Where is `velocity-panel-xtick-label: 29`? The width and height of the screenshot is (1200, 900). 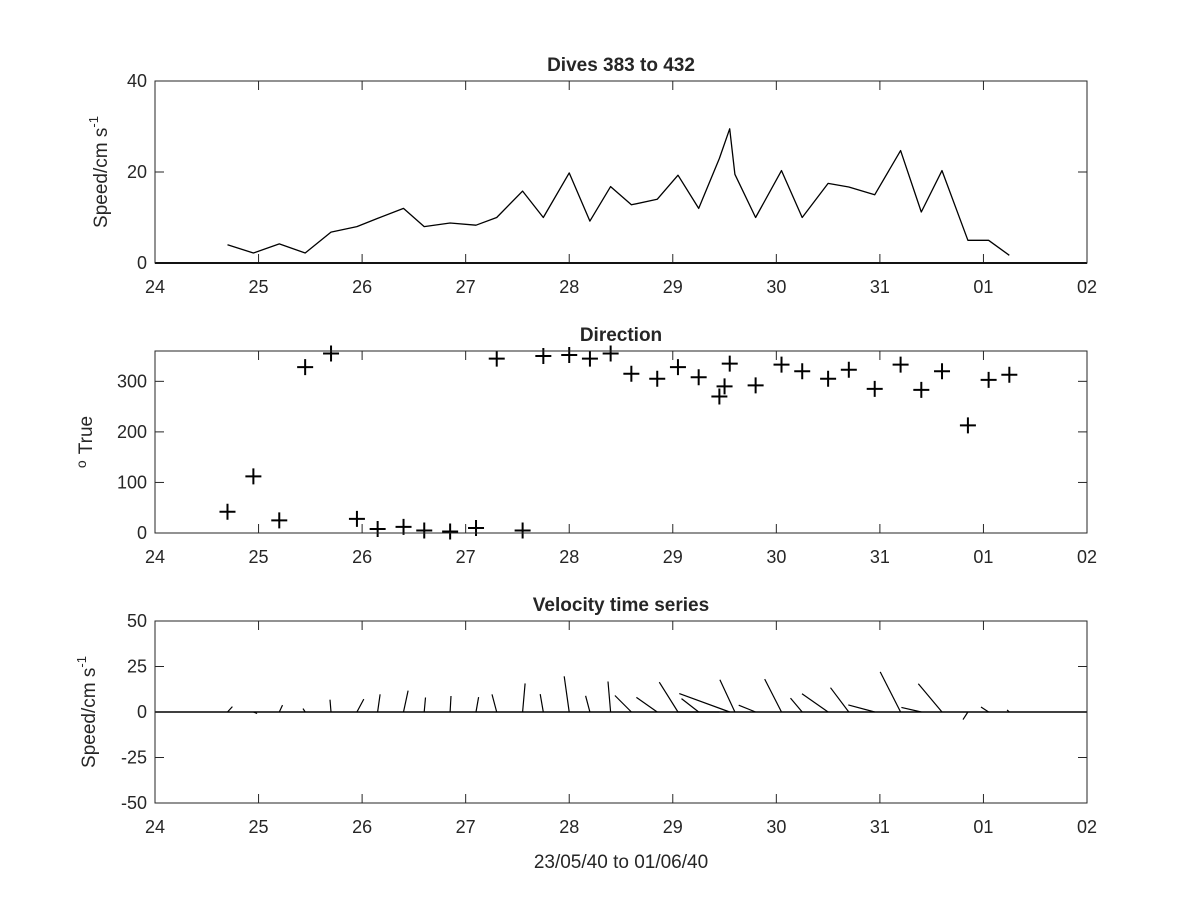
velocity-panel-xtick-label: 29 is located at coordinates (673, 827).